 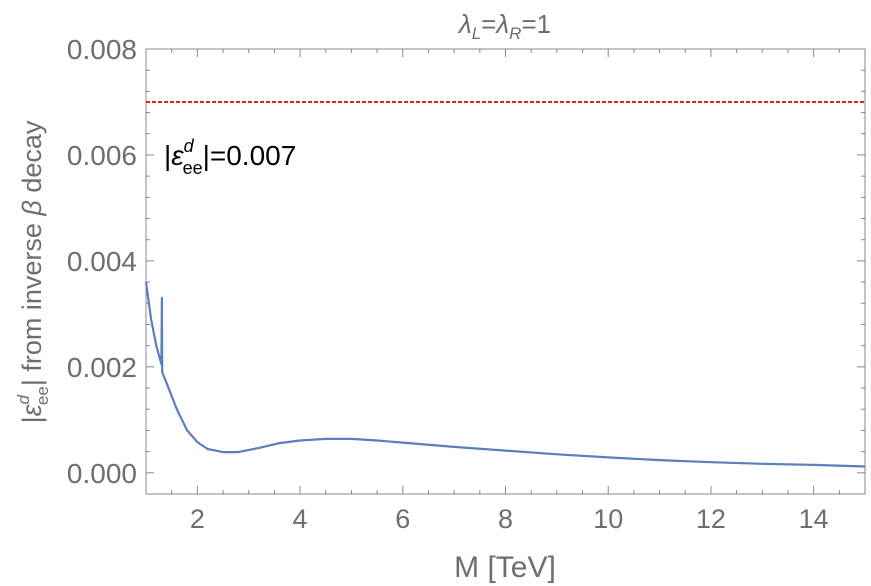 I want to click on x-tick-label: 6, so click(x=402, y=519).